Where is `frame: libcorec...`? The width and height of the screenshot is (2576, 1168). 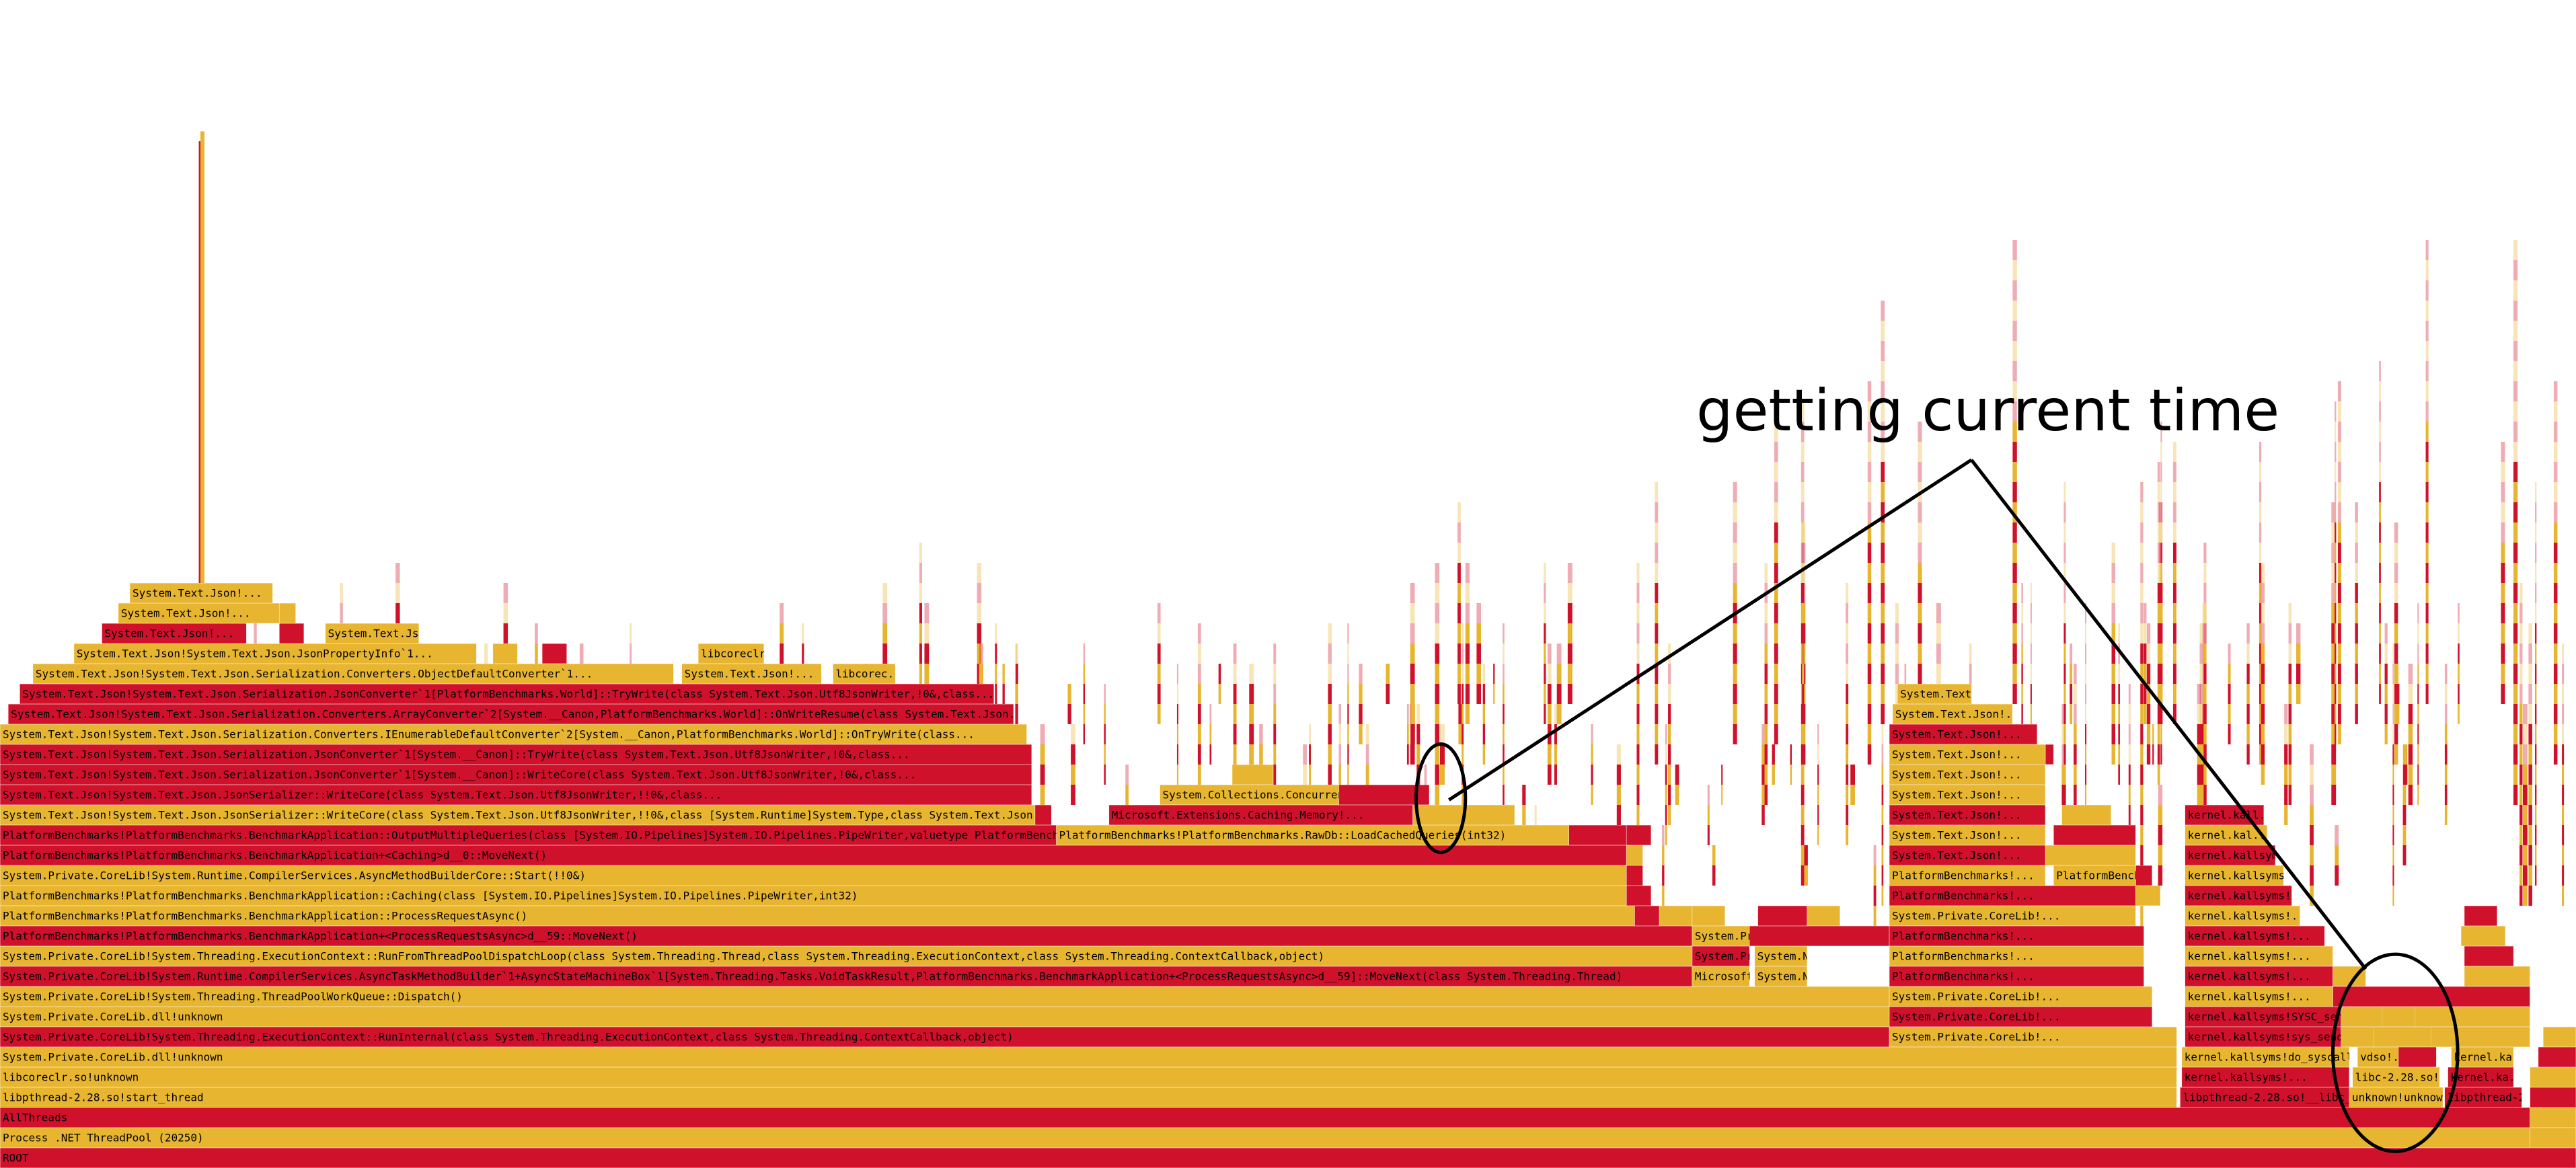 frame: libcorec... is located at coordinates (864, 674).